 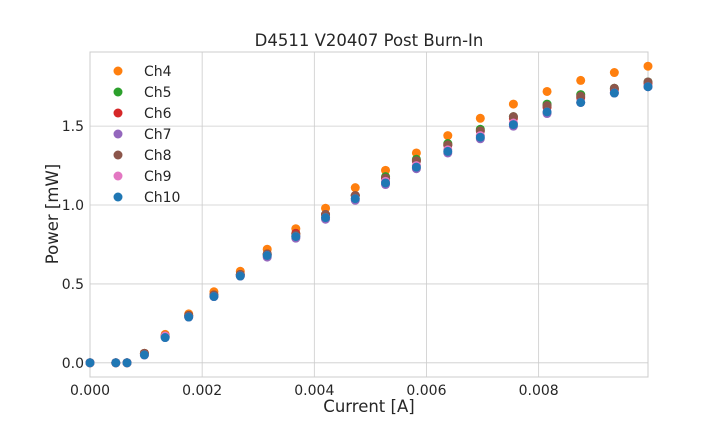 I want to click on legend-item-ch6: Ch6, so click(x=142, y=114).